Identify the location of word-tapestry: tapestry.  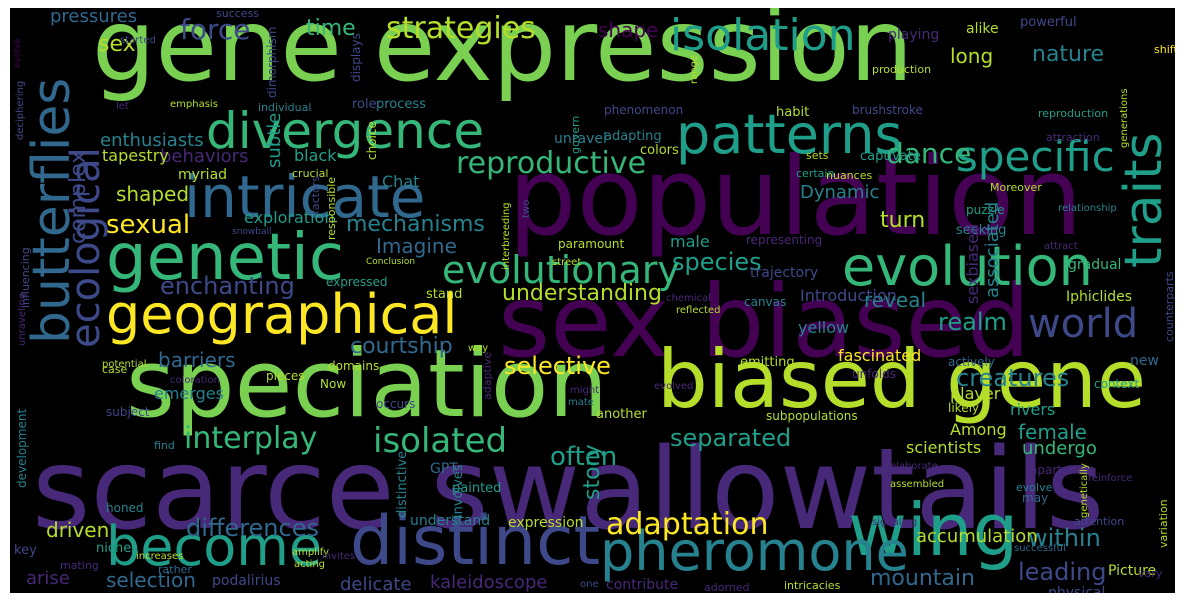
(135, 155).